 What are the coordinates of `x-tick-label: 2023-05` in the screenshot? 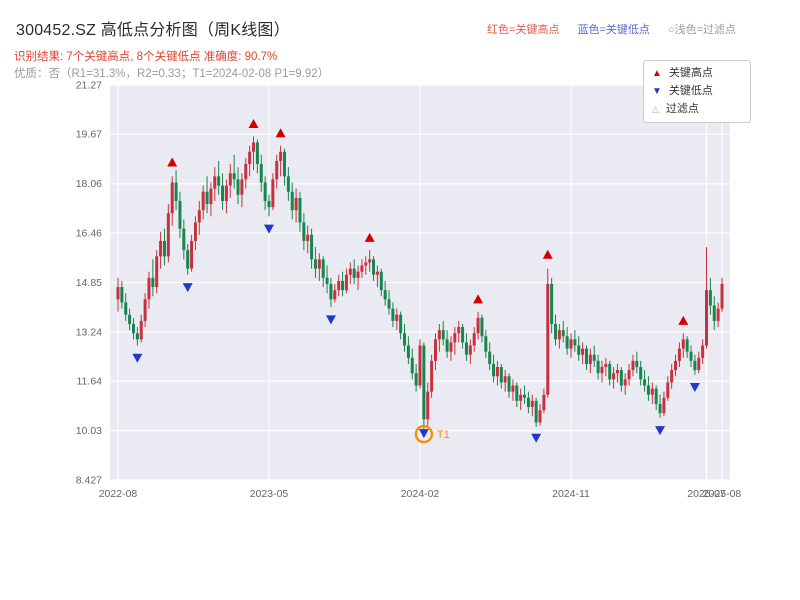 It's located at (269, 494).